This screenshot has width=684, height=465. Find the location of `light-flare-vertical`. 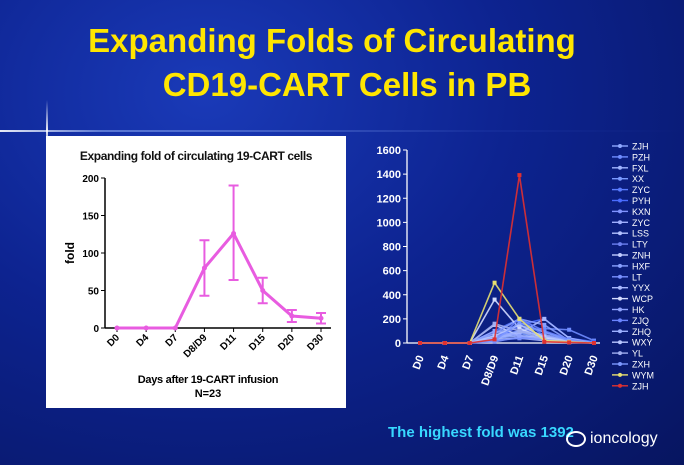

light-flare-vertical is located at coordinates (47, 130).